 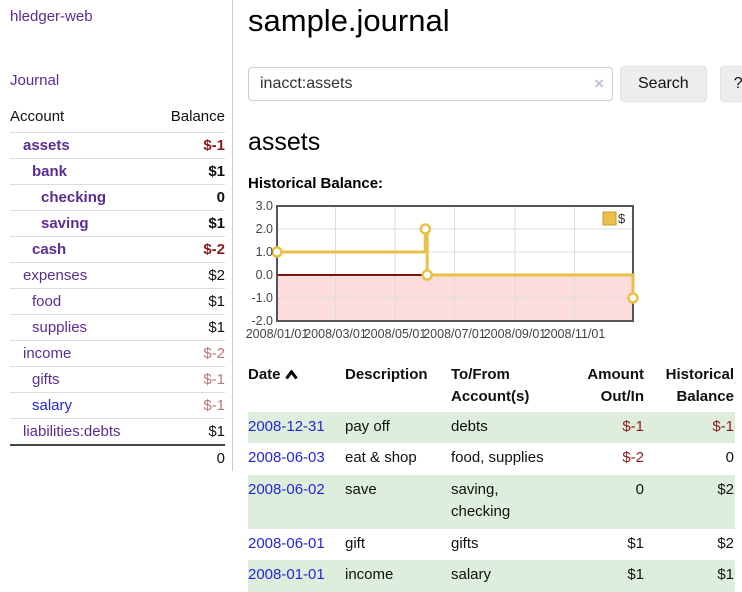 What do you see at coordinates (725, 574) in the screenshot?
I see `transaction-balance: $1` at bounding box center [725, 574].